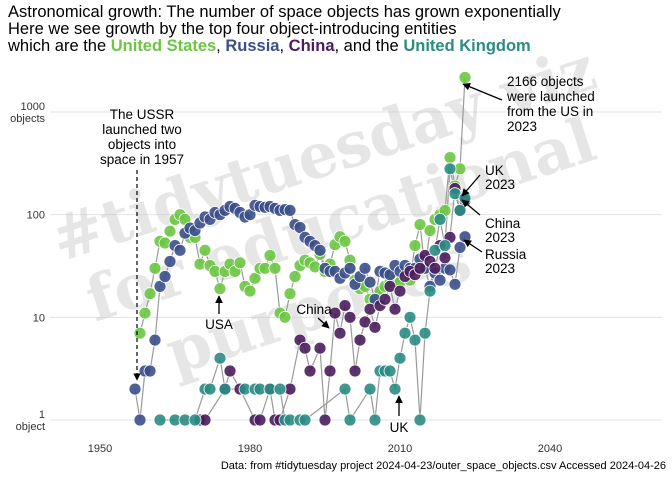 The height and width of the screenshot is (480, 672). I want to click on china2023-line-2: 2023, so click(500, 237).